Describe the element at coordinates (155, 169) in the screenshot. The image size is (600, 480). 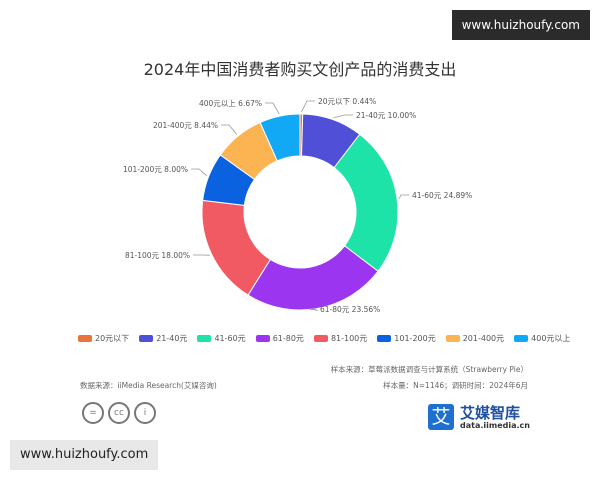
I see `data-label: 101-200元 8.00%` at that location.